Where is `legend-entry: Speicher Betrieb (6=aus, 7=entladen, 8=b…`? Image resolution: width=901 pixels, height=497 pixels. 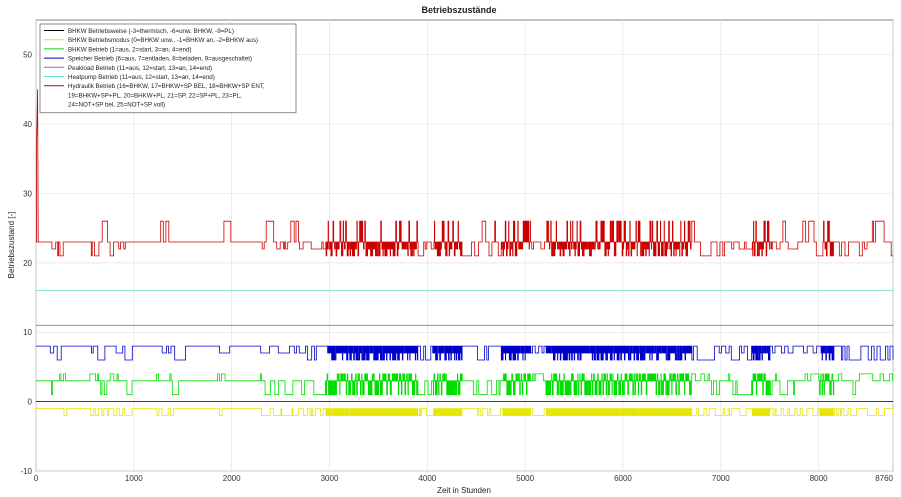 legend-entry: Speicher Betrieb (6=aus, 7=entladen, 8=b… is located at coordinates (160, 59).